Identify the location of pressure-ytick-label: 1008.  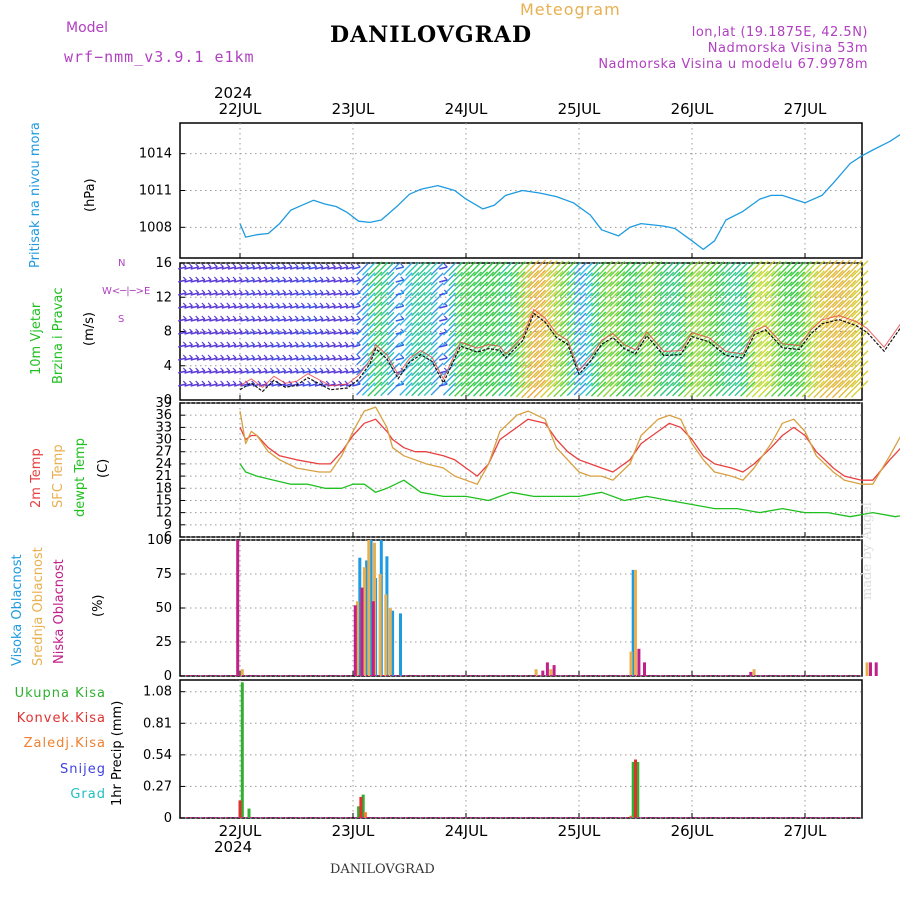
(155, 227).